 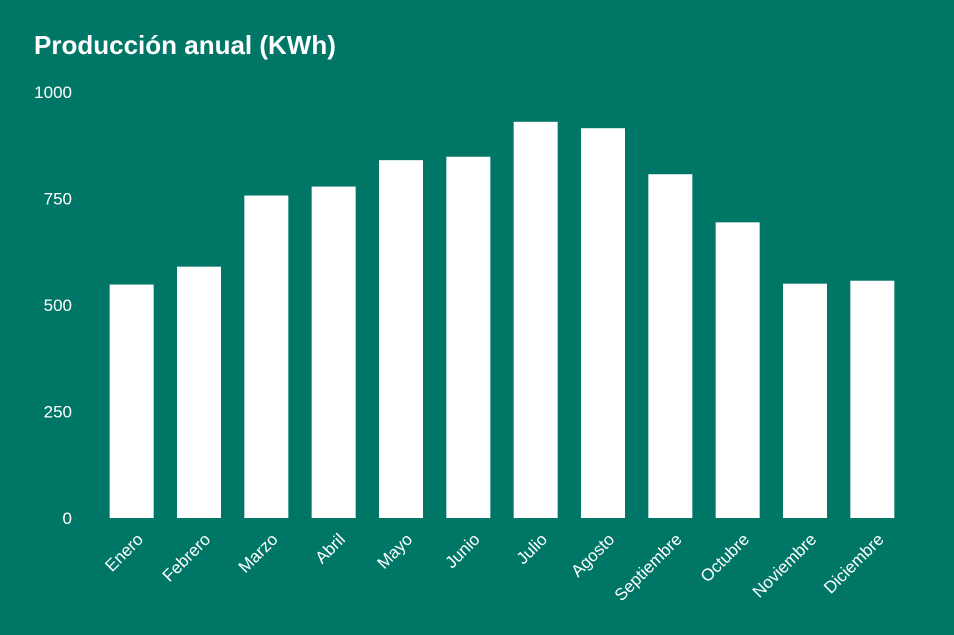 What do you see at coordinates (592, 555) in the screenshot?
I see `x-tick-label: Agosto` at bounding box center [592, 555].